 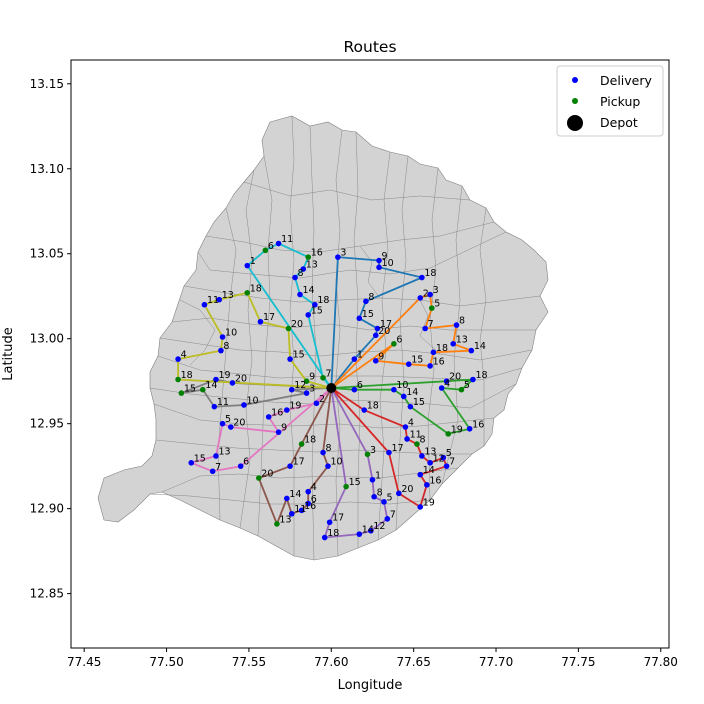 I want to click on route-10-stop-label: 15, so click(x=317, y=310).